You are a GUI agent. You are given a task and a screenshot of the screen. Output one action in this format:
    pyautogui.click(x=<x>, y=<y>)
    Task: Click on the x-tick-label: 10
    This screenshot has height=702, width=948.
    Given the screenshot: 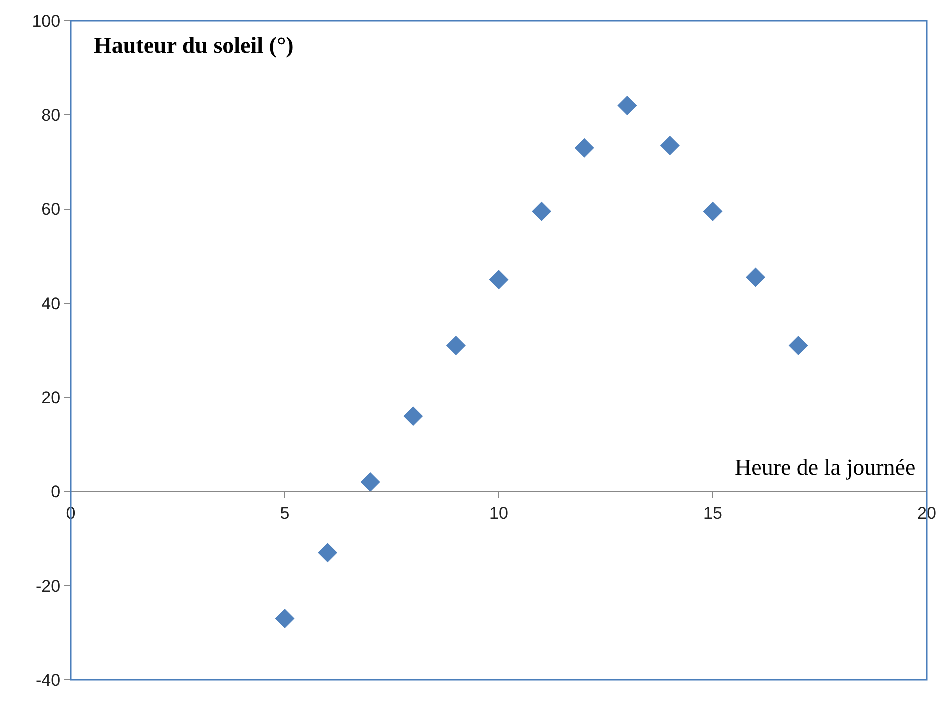 What is the action you would take?
    pyautogui.click(x=499, y=514)
    